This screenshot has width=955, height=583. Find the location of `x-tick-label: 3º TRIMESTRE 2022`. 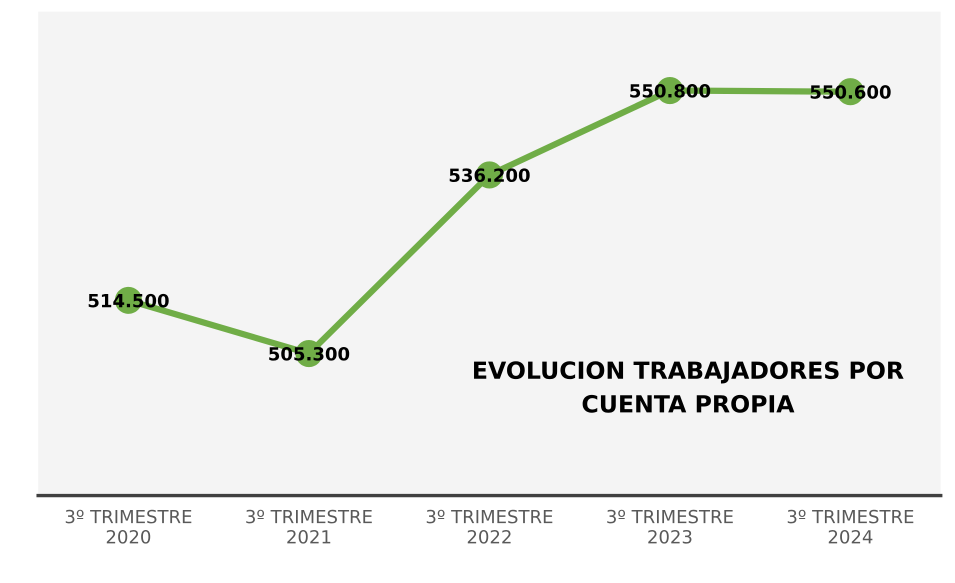

x-tick-label: 3º TRIMESTRE 2022 is located at coordinates (489, 527).